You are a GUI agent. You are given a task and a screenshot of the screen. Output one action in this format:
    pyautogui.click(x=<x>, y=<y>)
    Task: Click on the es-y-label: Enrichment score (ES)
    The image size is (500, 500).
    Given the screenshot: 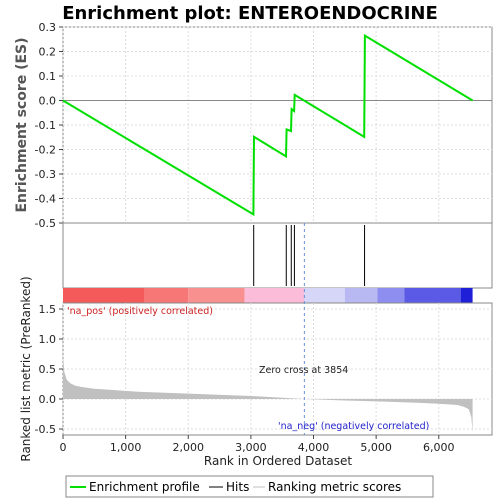 What is the action you would take?
    pyautogui.click(x=22, y=124)
    